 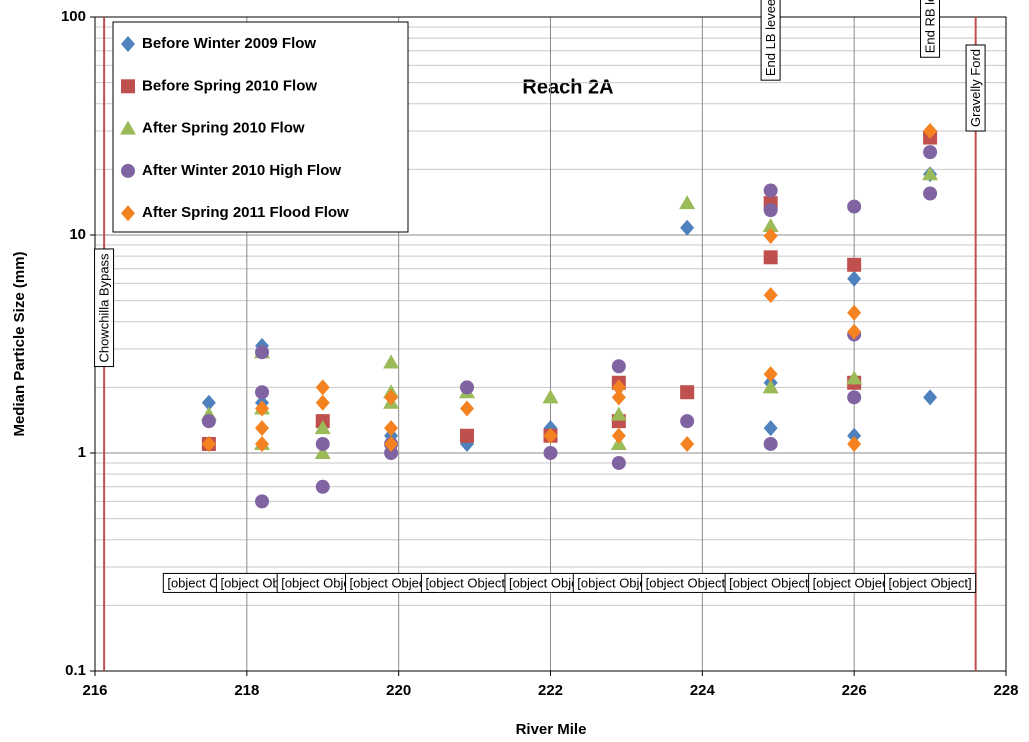 I want to click on top-label-group: End RB levee, so click(x=930, y=29).